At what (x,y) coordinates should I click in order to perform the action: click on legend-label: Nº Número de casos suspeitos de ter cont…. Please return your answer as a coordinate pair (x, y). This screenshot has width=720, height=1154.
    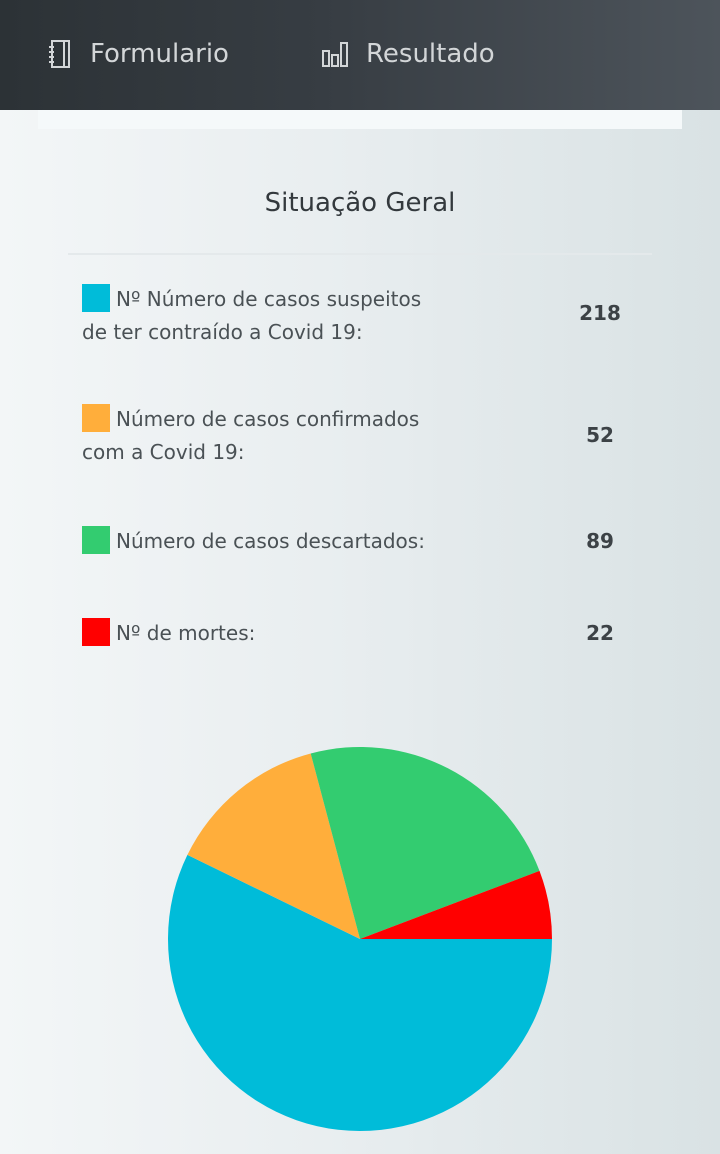
    Looking at the image, I should click on (252, 315).